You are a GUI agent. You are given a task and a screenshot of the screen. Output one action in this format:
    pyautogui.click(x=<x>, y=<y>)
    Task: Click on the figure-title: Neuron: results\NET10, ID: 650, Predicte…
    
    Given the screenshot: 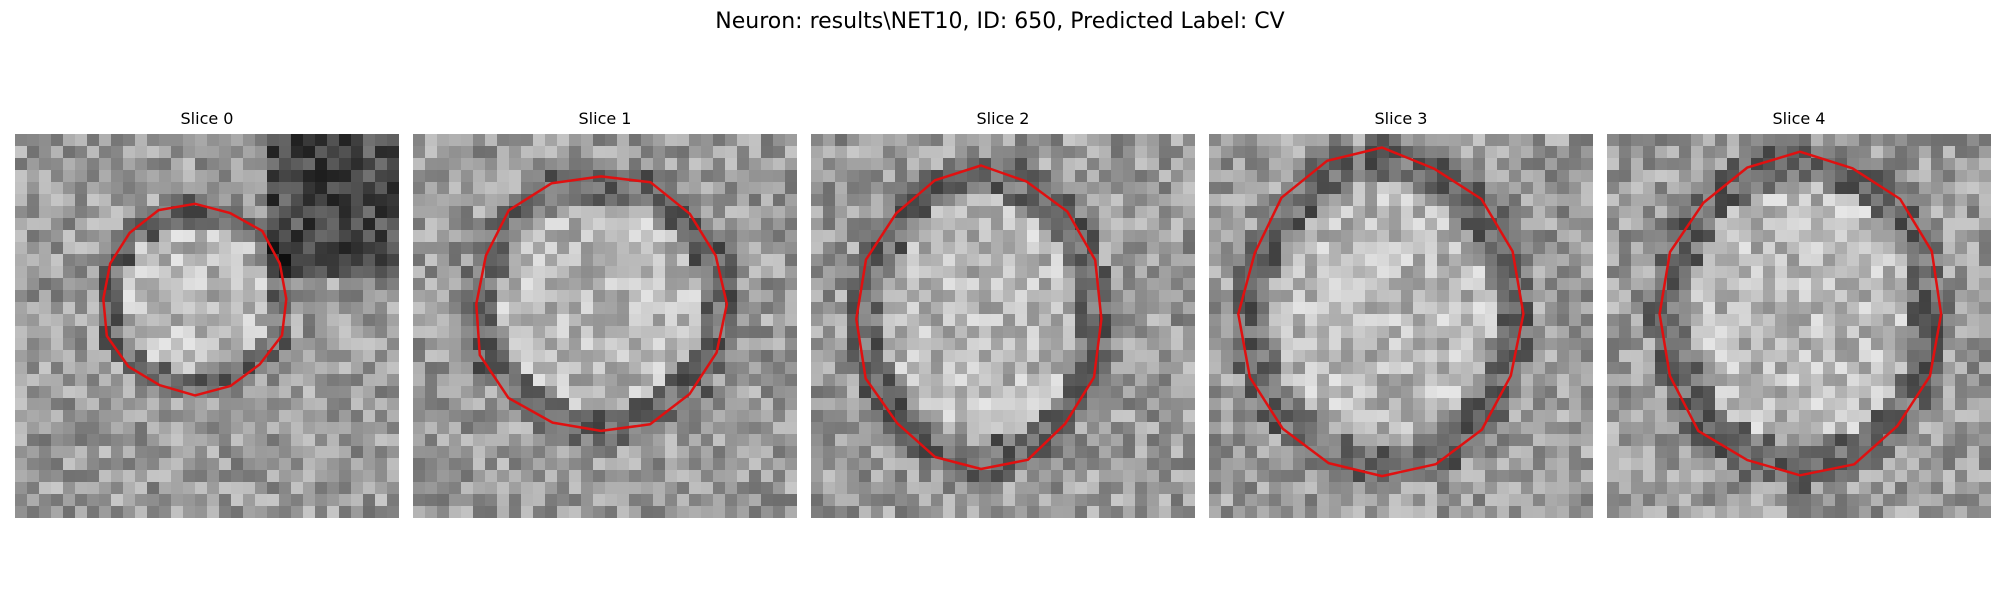 What is the action you would take?
    pyautogui.click(x=1000, y=22)
    